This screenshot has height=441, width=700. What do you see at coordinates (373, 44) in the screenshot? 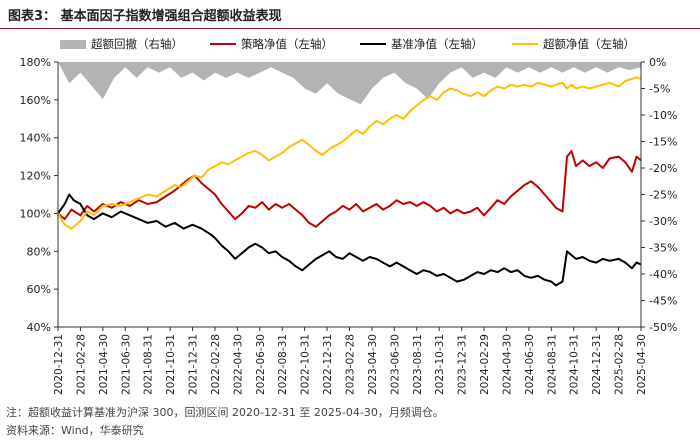
I see `legend-swatch-benchmark` at bounding box center [373, 44].